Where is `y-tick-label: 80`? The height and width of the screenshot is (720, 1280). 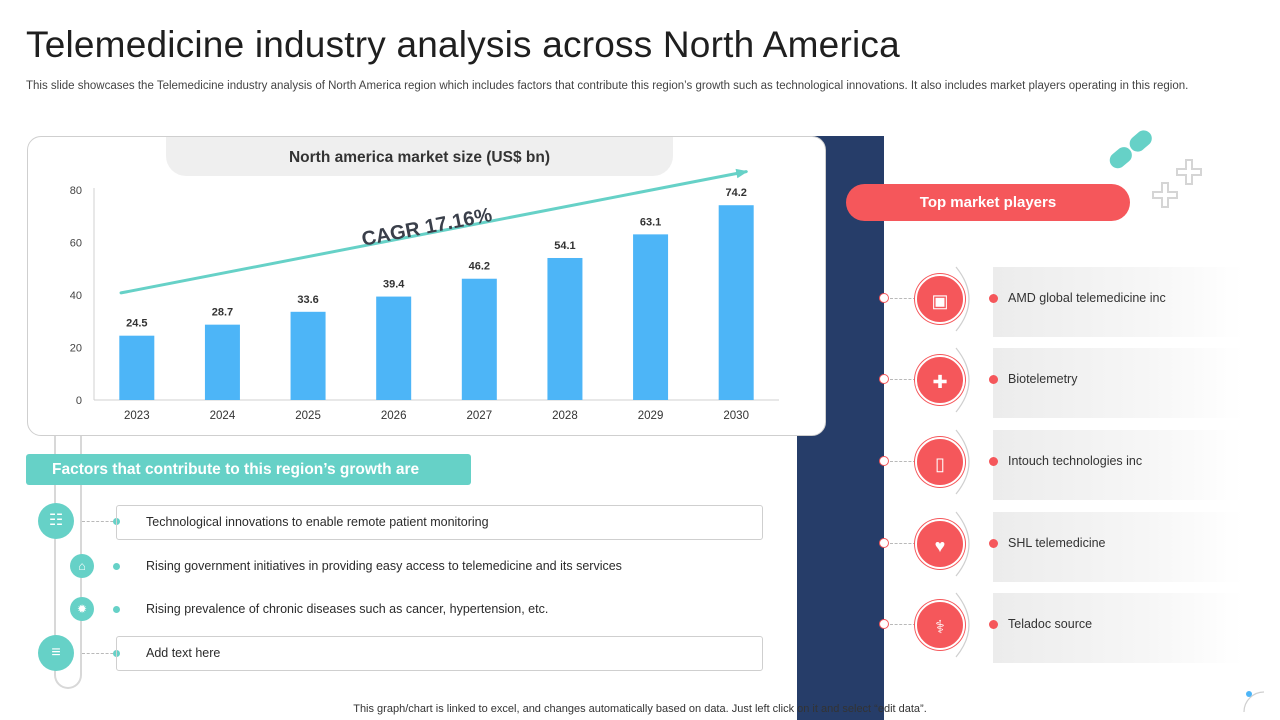
y-tick-label: 80 is located at coordinates (76, 191).